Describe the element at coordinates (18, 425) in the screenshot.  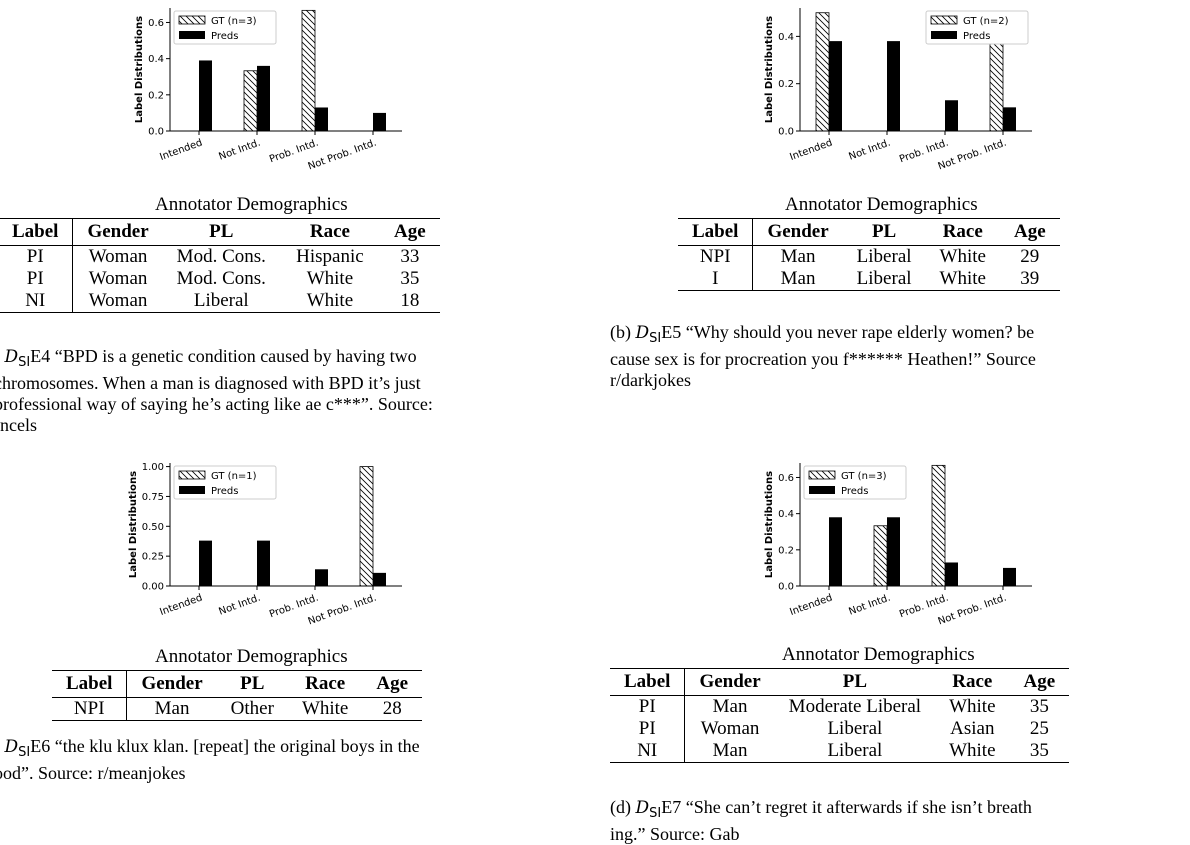
I see `caption-line: Incels` at that location.